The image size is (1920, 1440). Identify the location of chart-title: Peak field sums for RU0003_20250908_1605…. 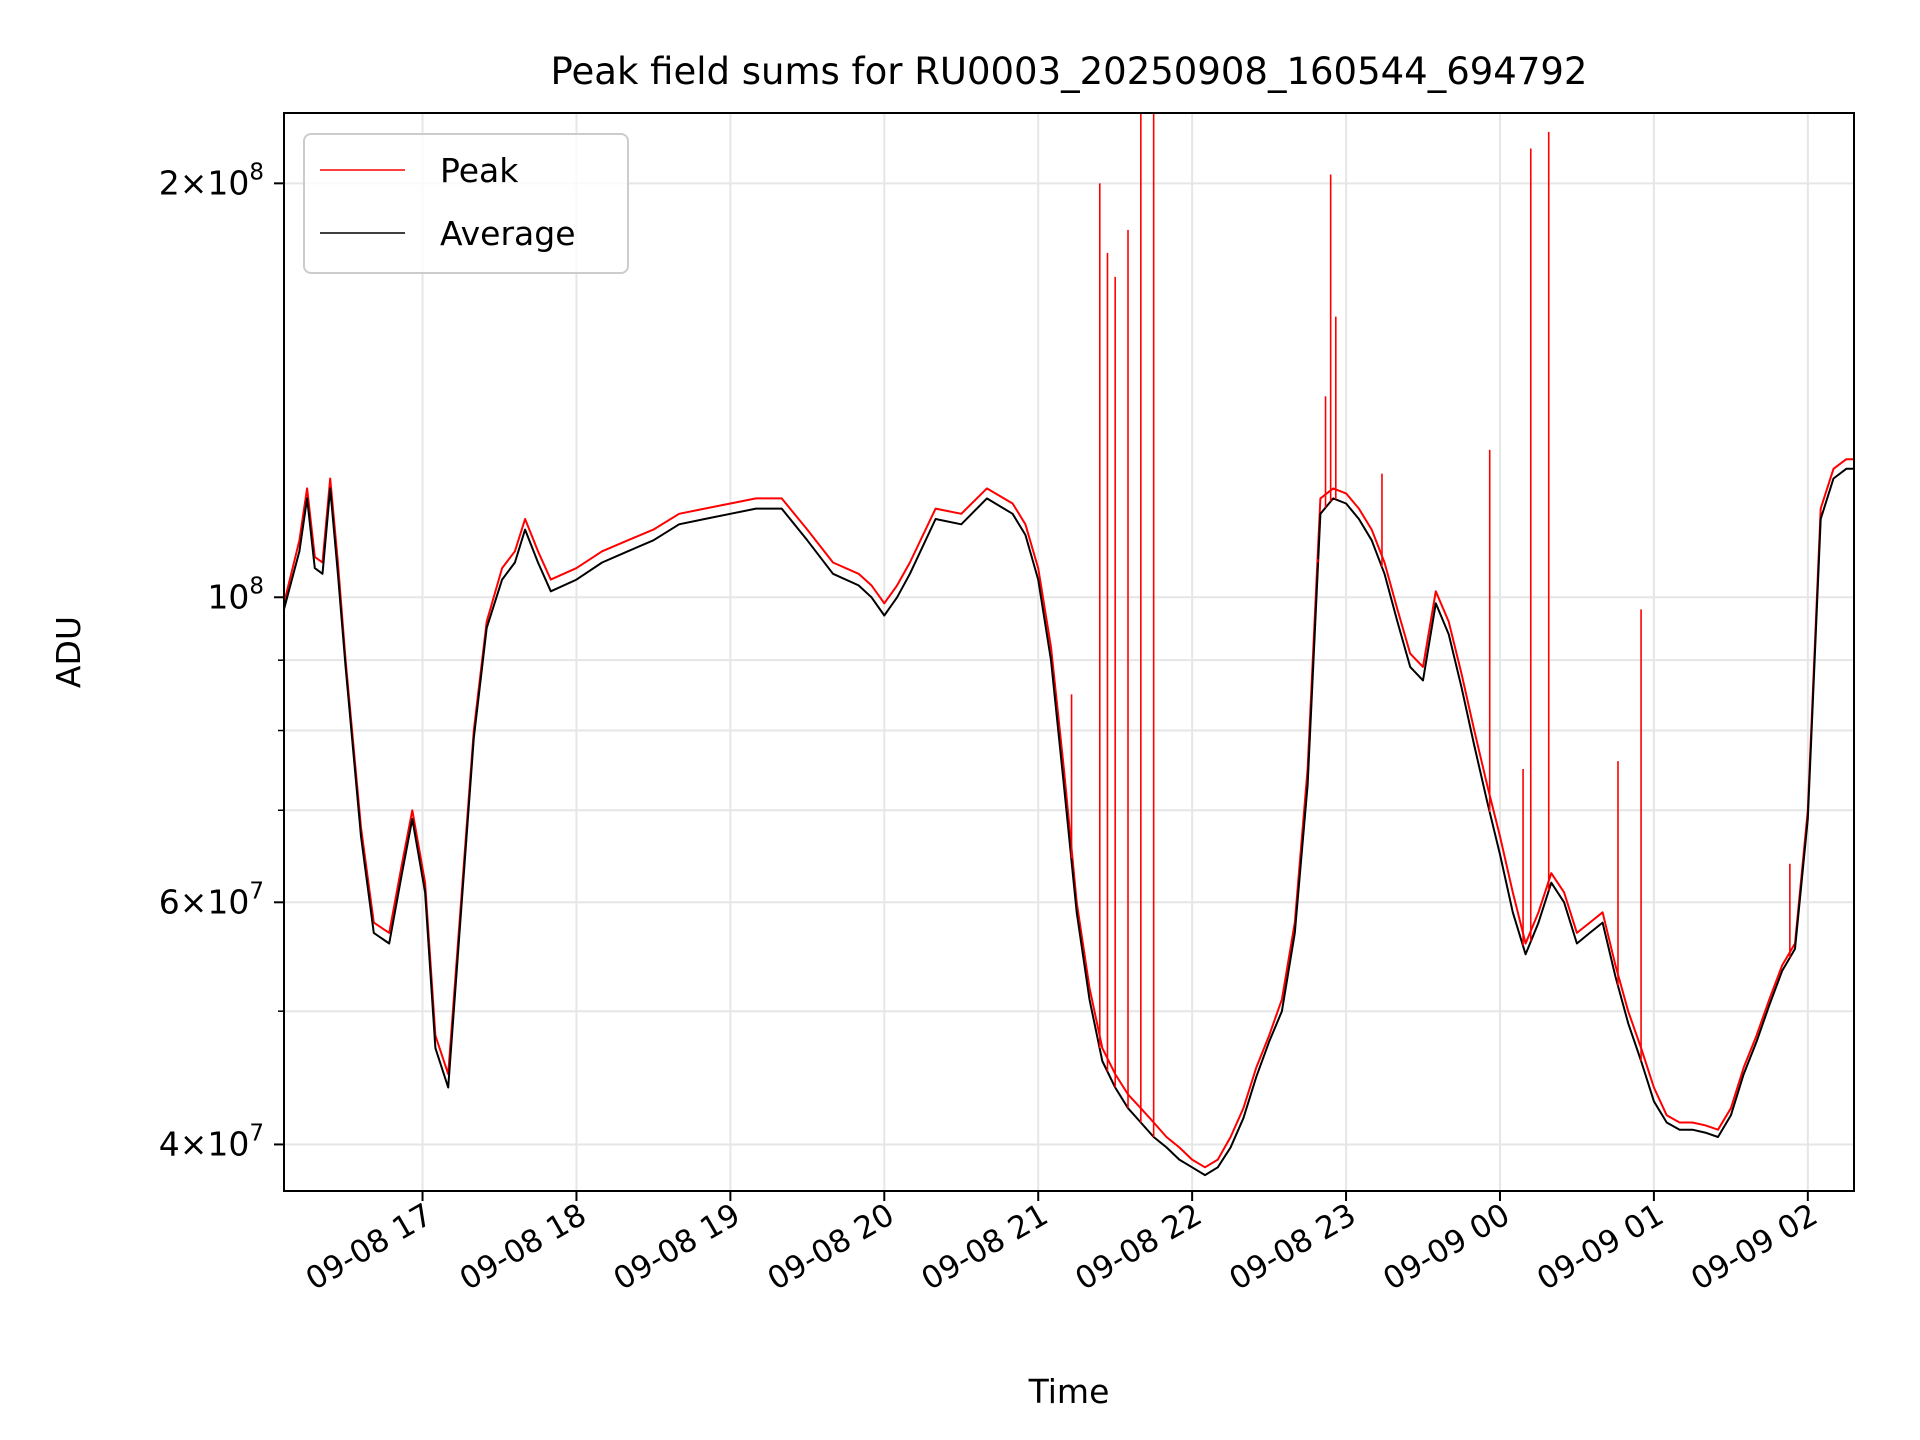
(1069, 71).